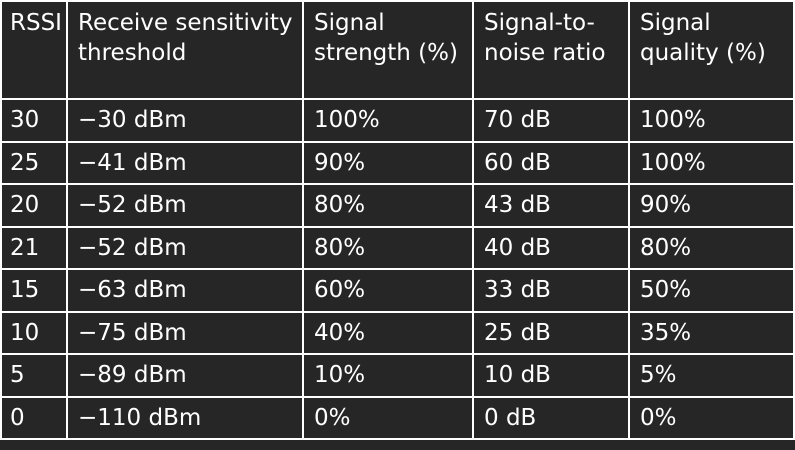  Describe the element at coordinates (711, 332) in the screenshot. I see `signal-quality-cell: 35%` at that location.